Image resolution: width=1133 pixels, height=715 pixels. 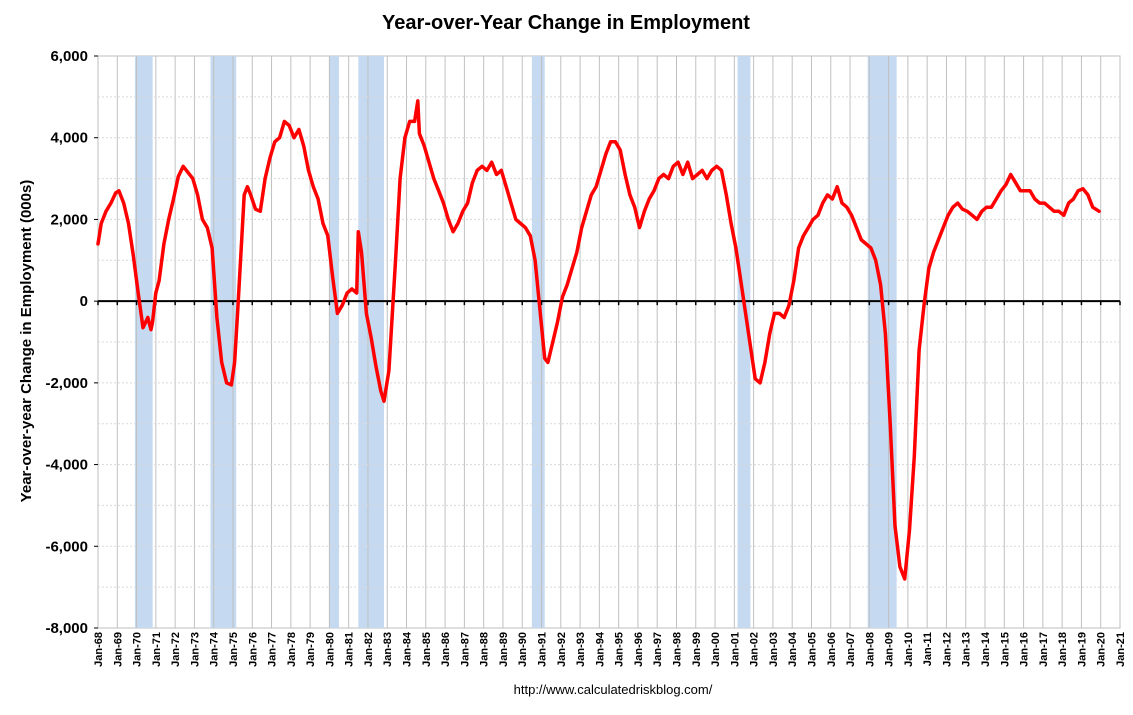 I want to click on x-tick-label: Jan-74, so click(x=215, y=649).